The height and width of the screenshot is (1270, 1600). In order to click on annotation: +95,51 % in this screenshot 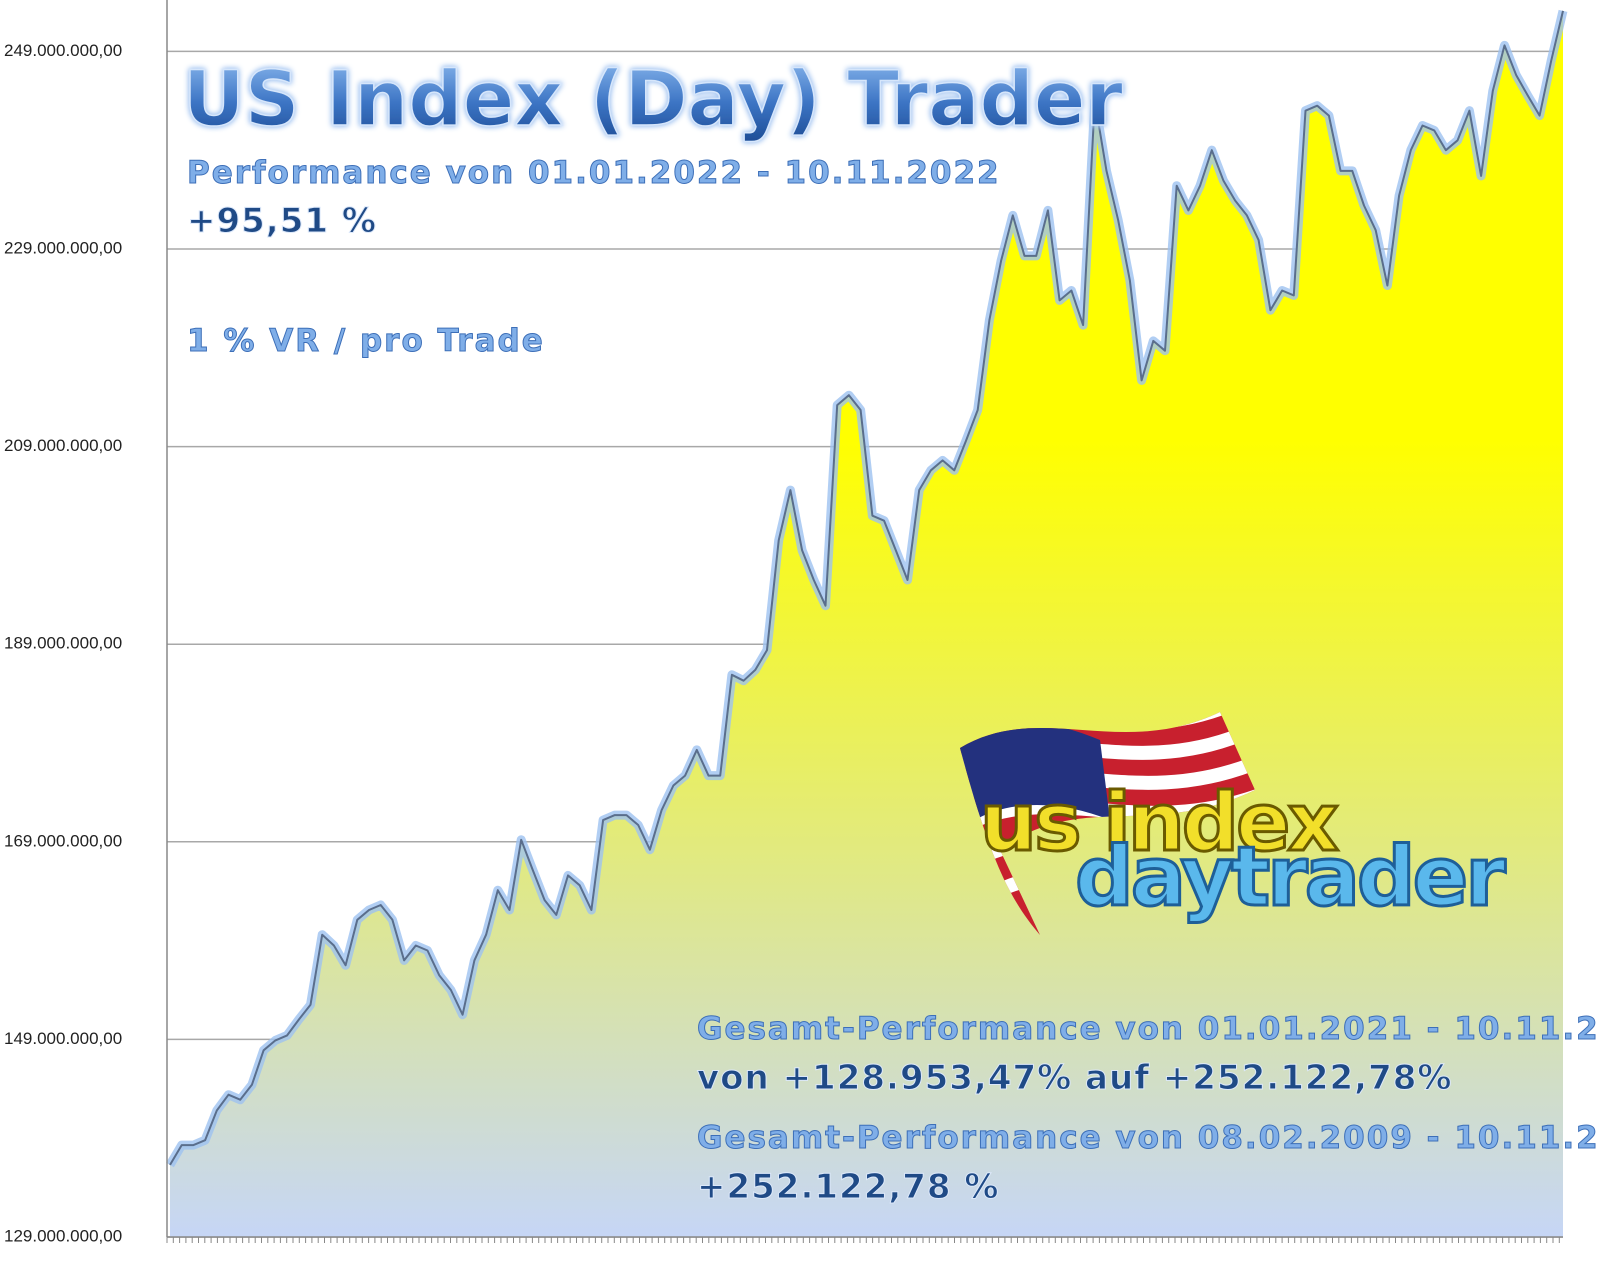, I will do `click(282, 221)`.